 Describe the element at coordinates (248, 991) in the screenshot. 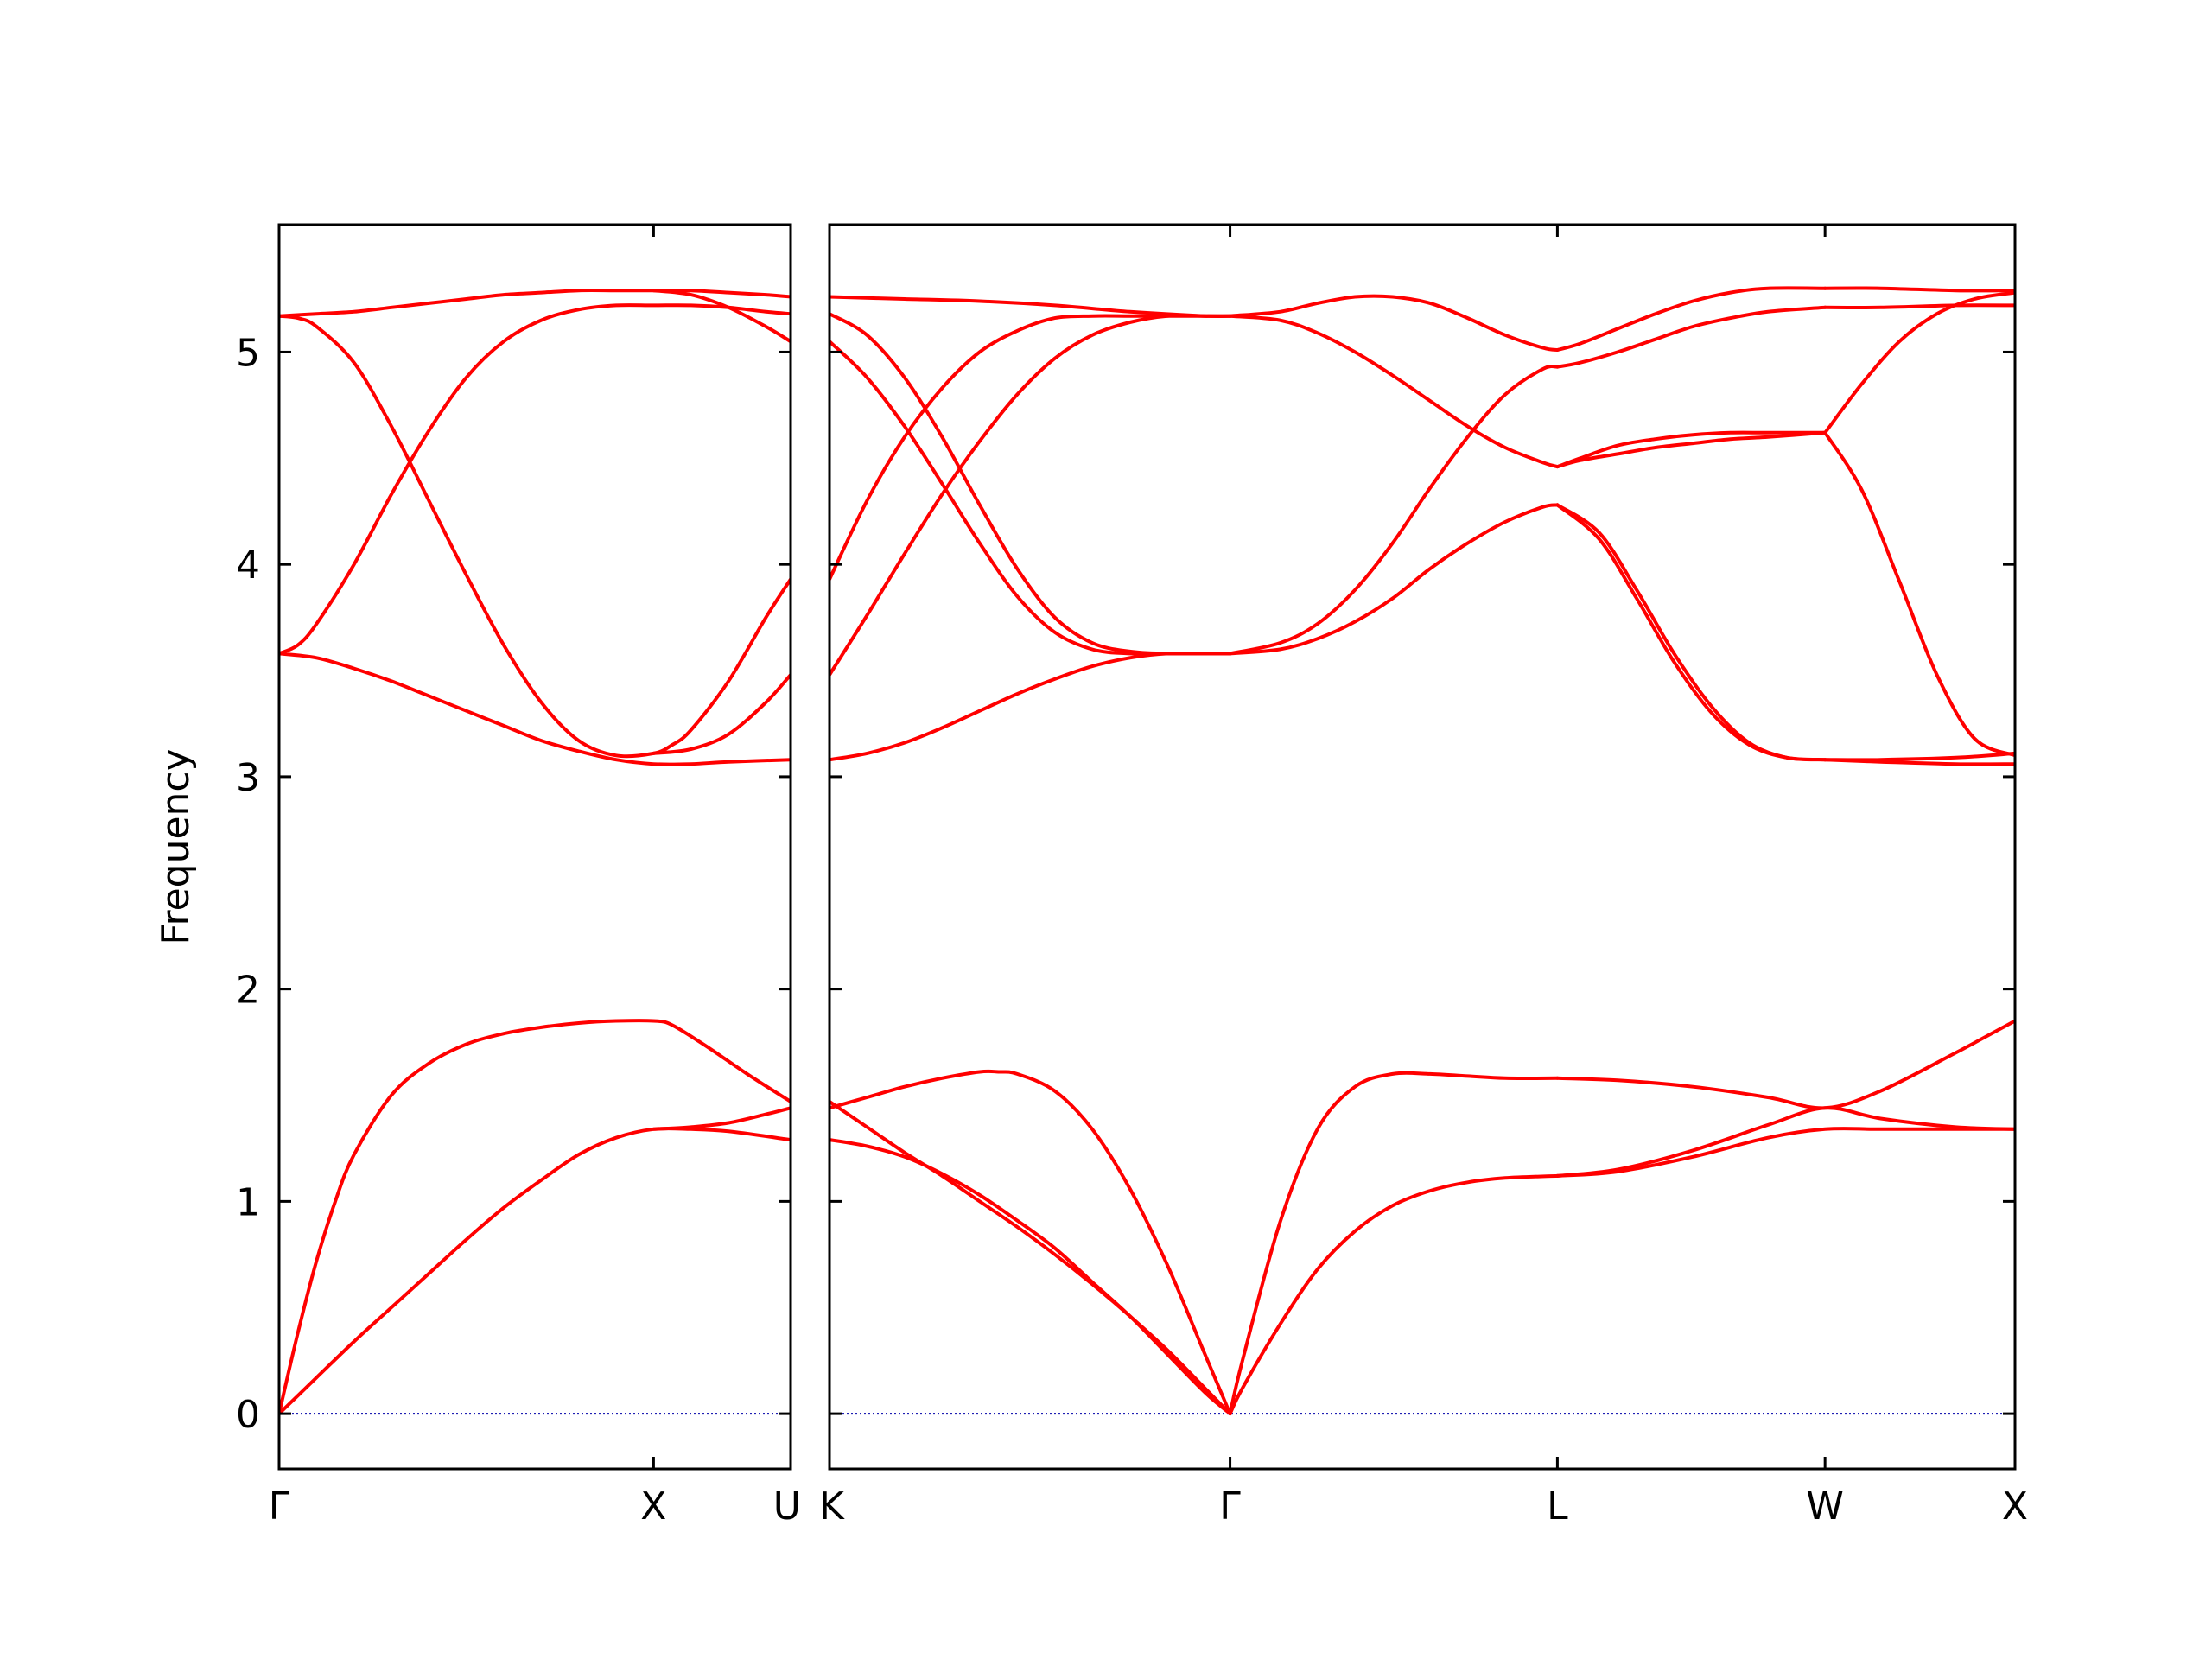

I see `y-tick-label: 2` at that location.